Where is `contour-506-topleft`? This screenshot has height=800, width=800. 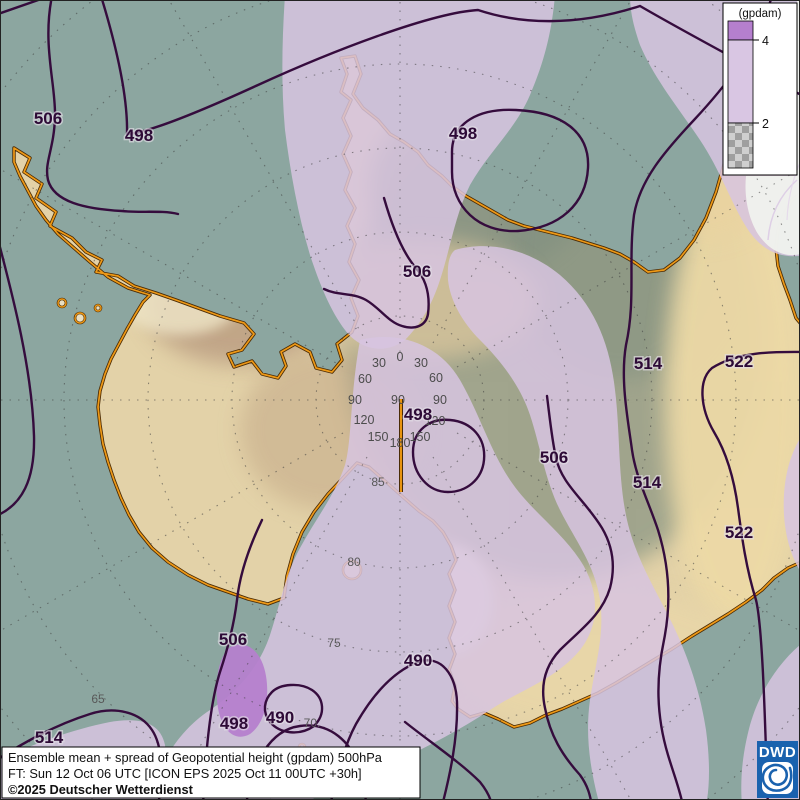
contour-506-topleft is located at coordinates (112, 108).